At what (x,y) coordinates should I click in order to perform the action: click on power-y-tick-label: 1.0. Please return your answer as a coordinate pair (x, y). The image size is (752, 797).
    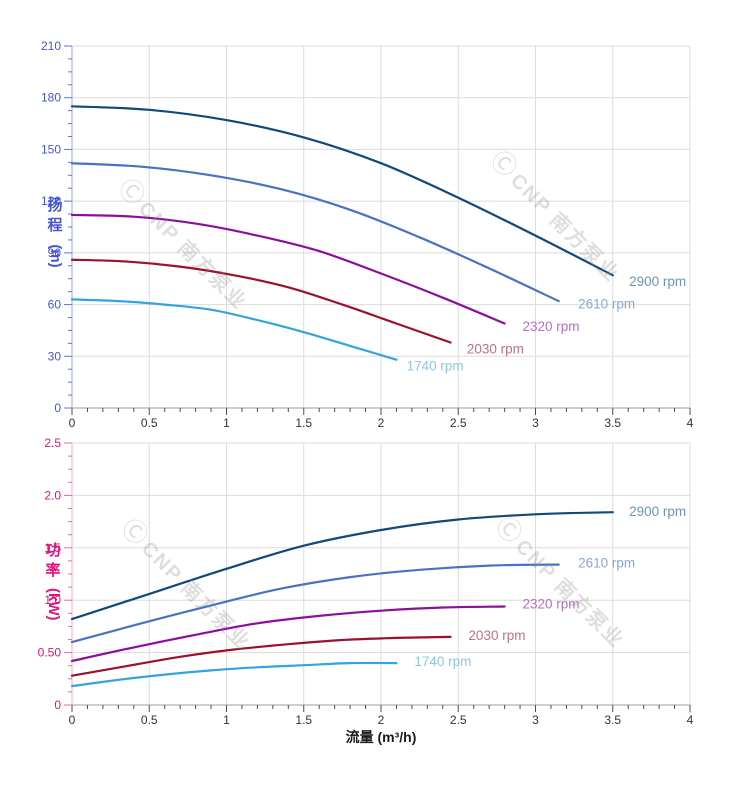
    Looking at the image, I should click on (52, 600).